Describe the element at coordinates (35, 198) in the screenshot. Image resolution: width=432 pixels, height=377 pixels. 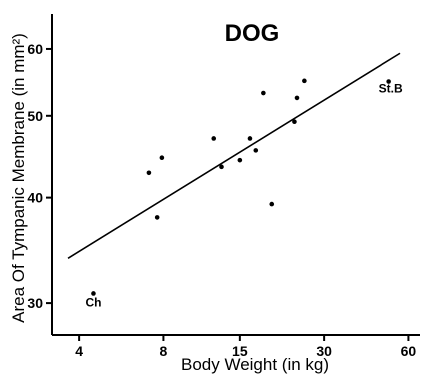
I see `y-tick-label: 40` at that location.